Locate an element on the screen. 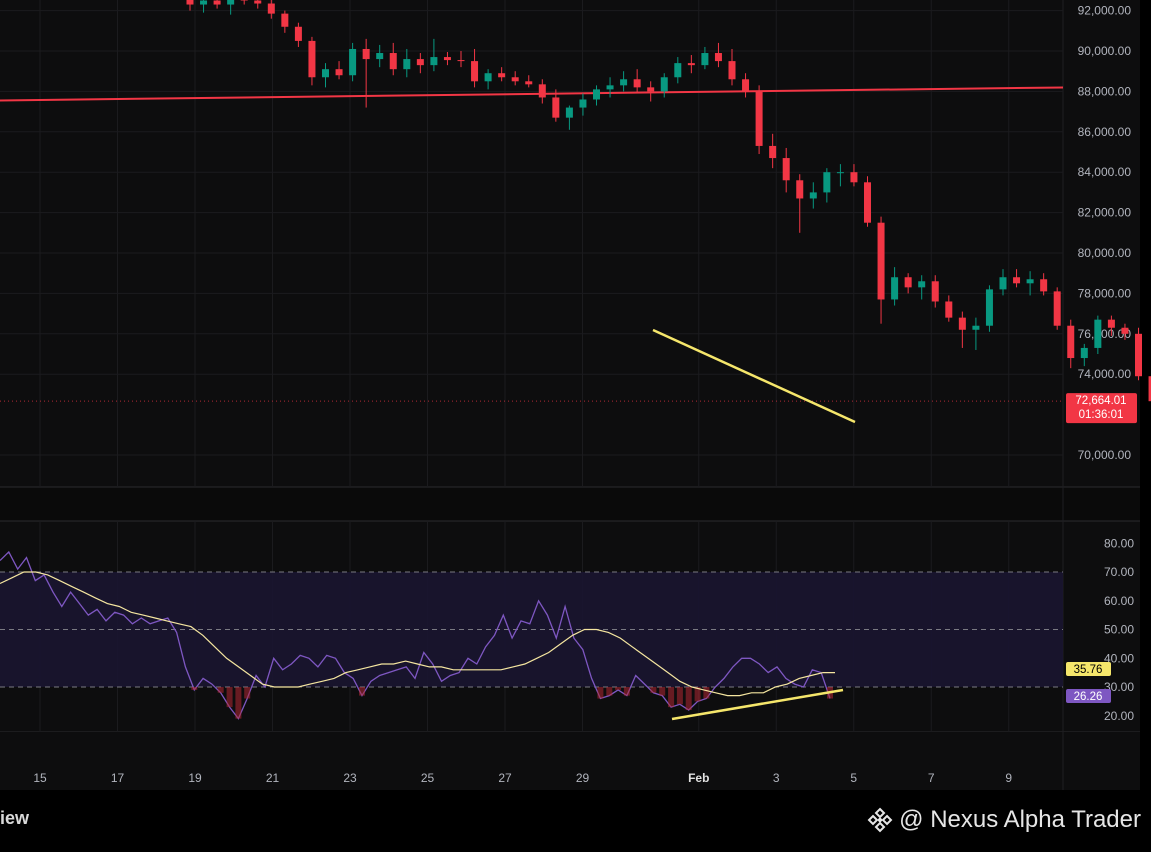 The width and height of the screenshot is (1151, 852). time-tick-label: 17 is located at coordinates (118, 778).